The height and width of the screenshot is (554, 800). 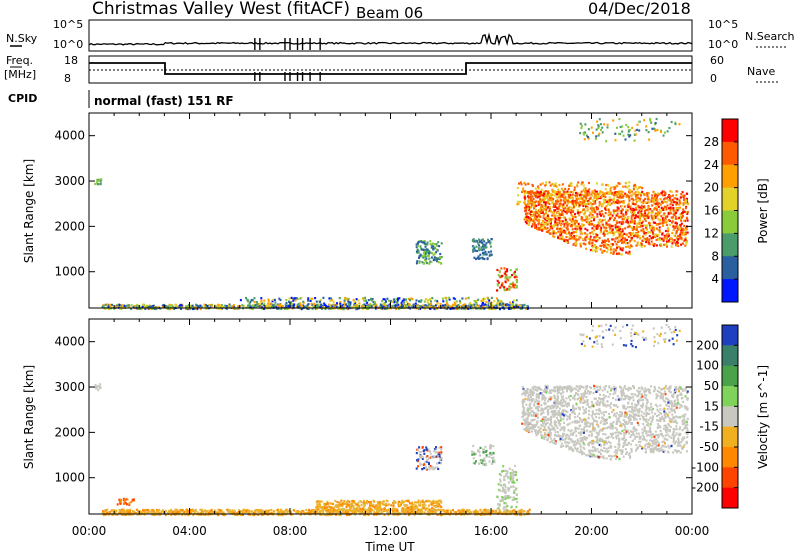 What do you see at coordinates (711, 188) in the screenshot?
I see `colorbar-tick-label: 20` at bounding box center [711, 188].